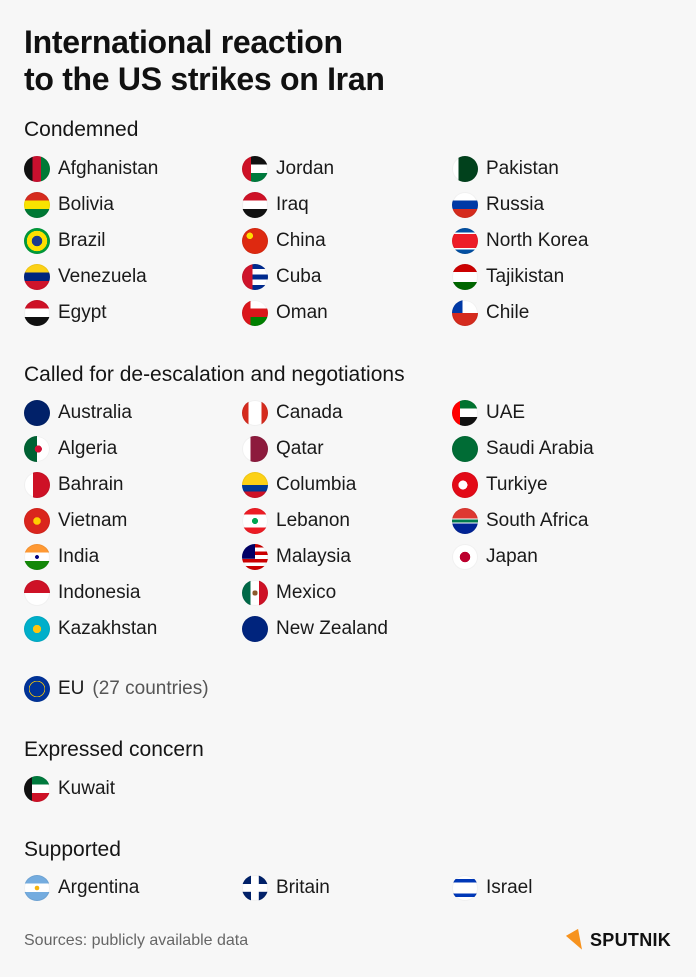 Image resolution: width=696 pixels, height=977 pixels. I want to click on country-name: Pakistan, so click(522, 168).